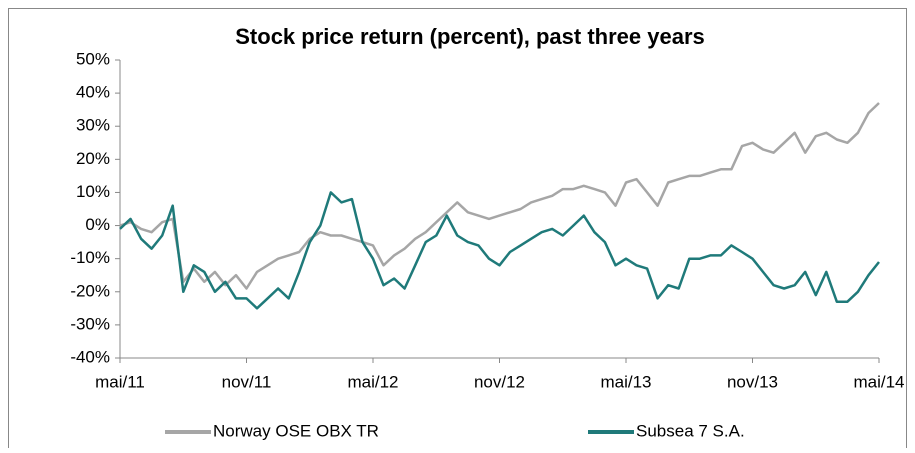 Image resolution: width=915 pixels, height=453 pixels. I want to click on x-tick-label: mai/14, so click(878, 381).